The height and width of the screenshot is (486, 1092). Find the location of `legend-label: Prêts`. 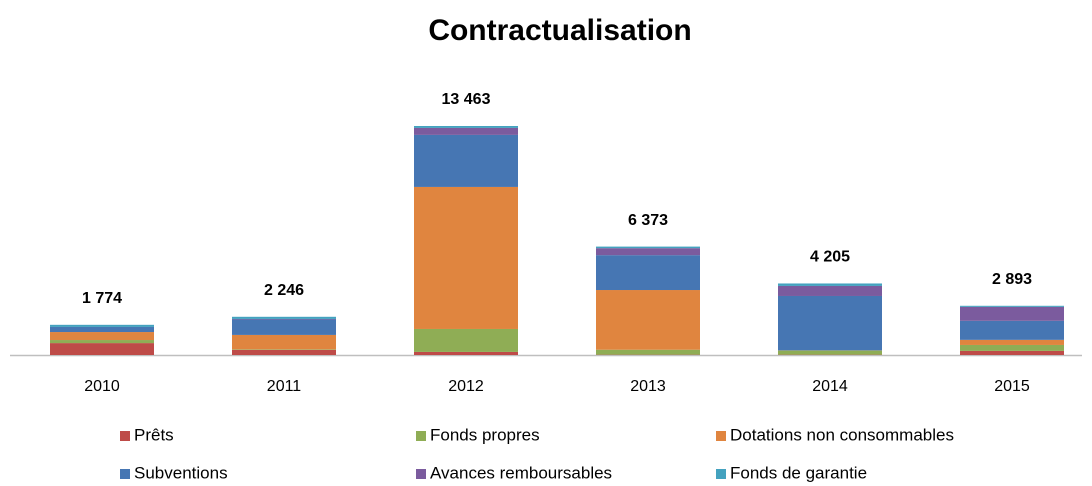

legend-label: Prêts is located at coordinates (154, 434).